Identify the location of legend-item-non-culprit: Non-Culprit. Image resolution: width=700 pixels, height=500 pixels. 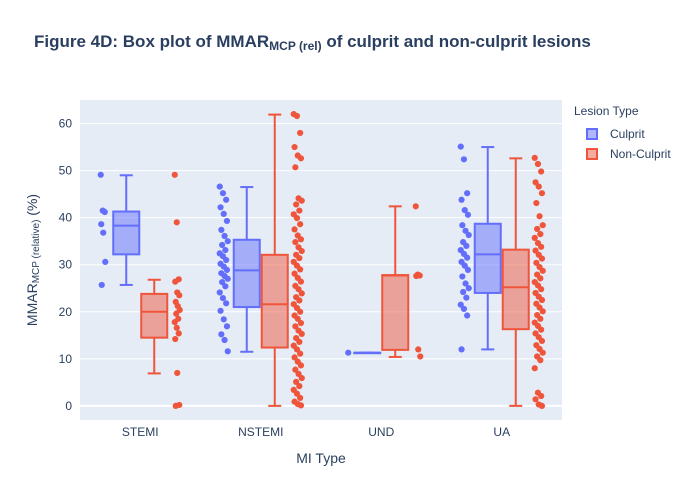
(622, 154).